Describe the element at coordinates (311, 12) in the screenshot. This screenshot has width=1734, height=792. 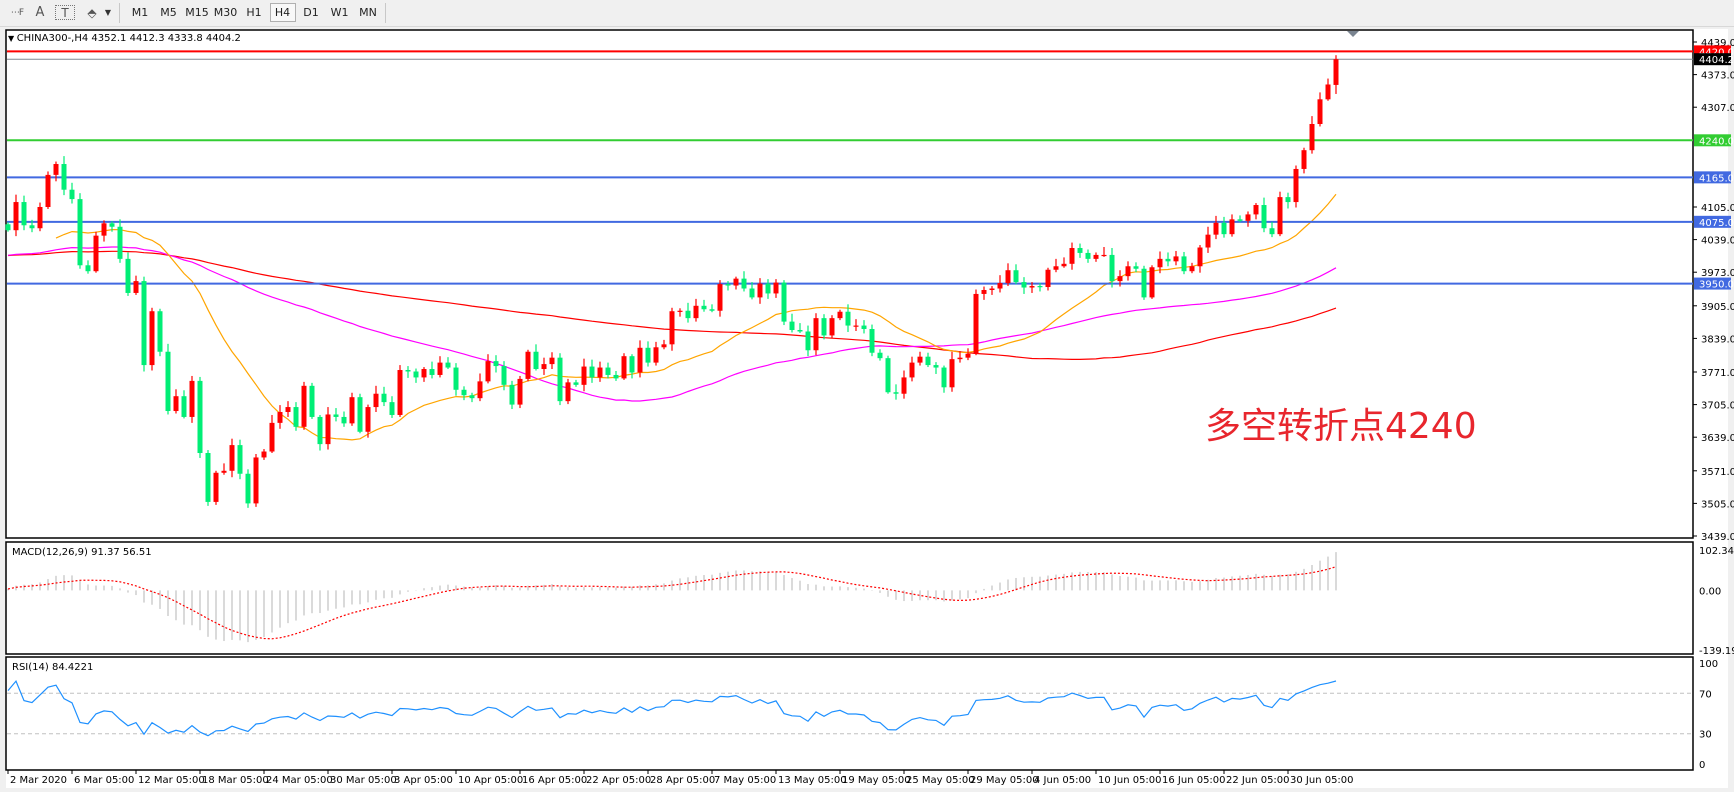
I see `timeframe-d1-button: D1` at that location.